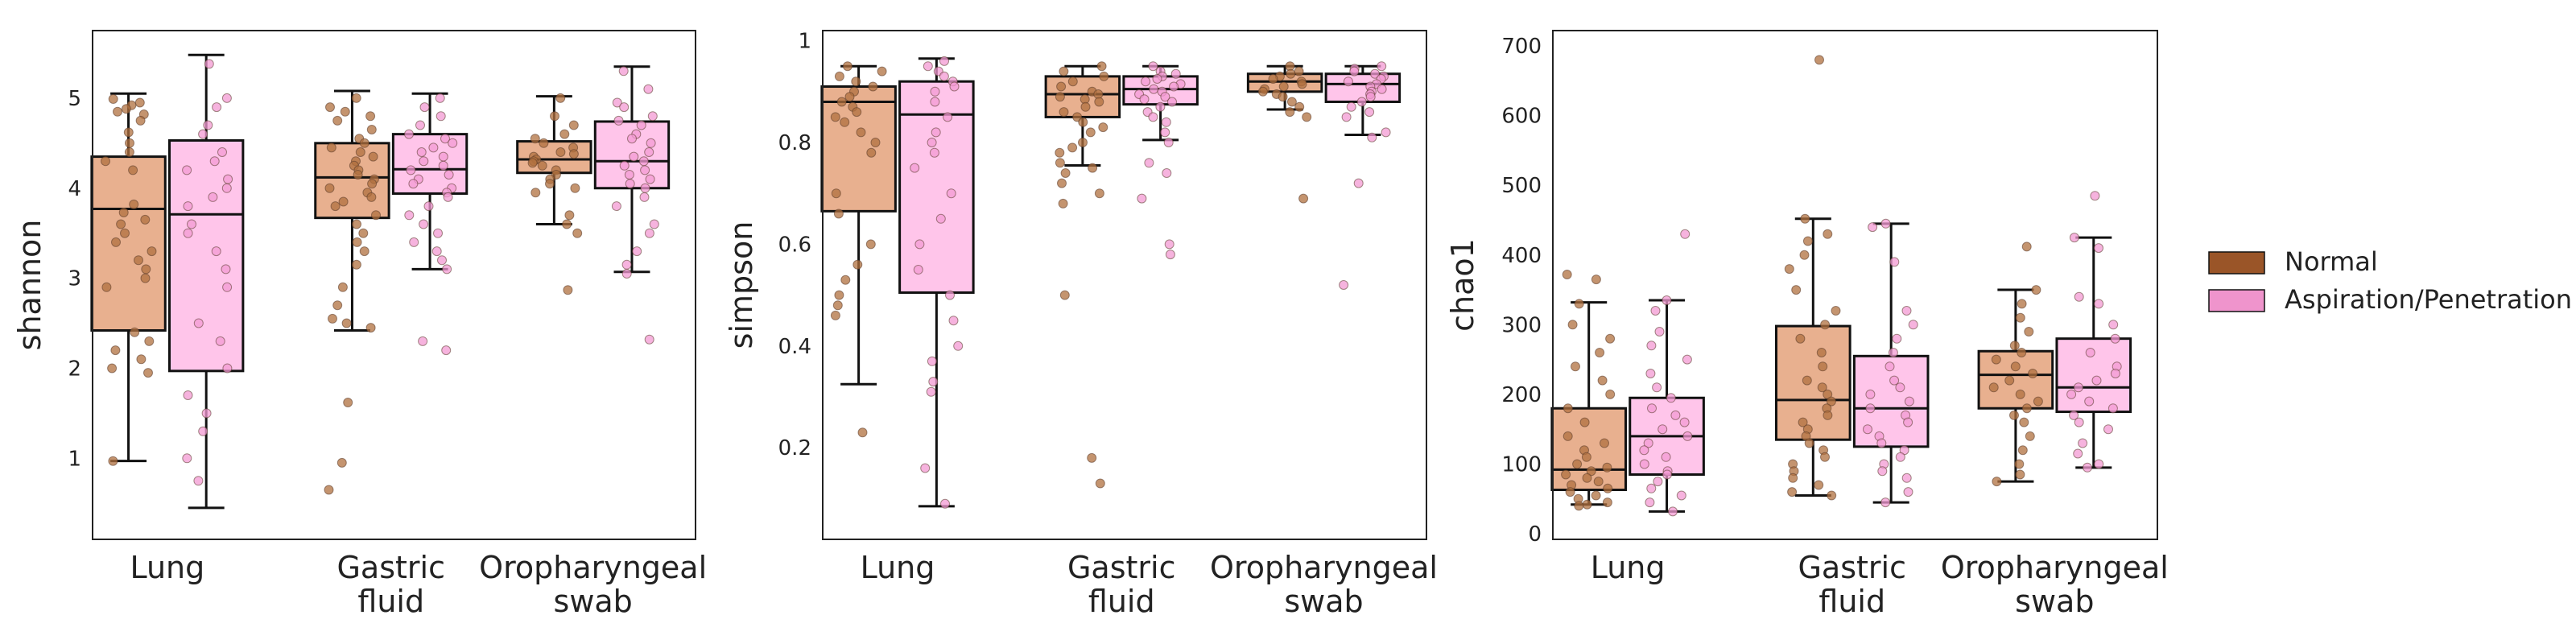 The height and width of the screenshot is (644, 2576). What do you see at coordinates (1535, 534) in the screenshot?
I see `y-tick-label: 0` at bounding box center [1535, 534].